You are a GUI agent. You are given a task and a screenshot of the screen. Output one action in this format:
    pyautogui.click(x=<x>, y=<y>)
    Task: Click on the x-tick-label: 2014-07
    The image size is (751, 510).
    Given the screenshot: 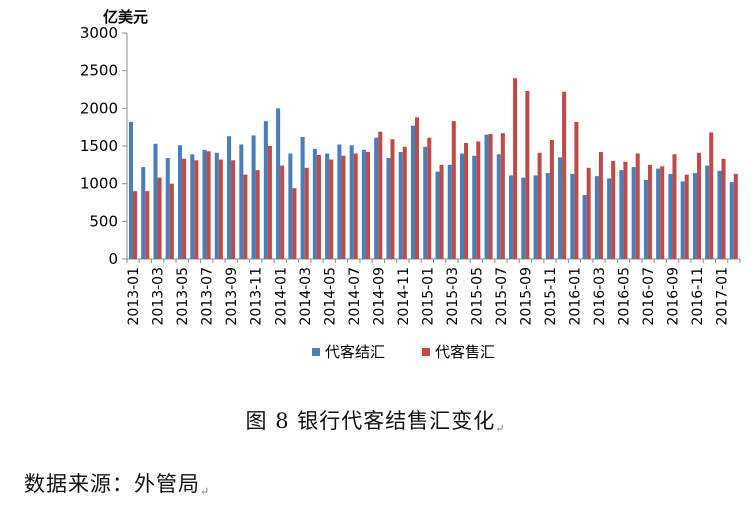 What is the action you would take?
    pyautogui.click(x=355, y=296)
    